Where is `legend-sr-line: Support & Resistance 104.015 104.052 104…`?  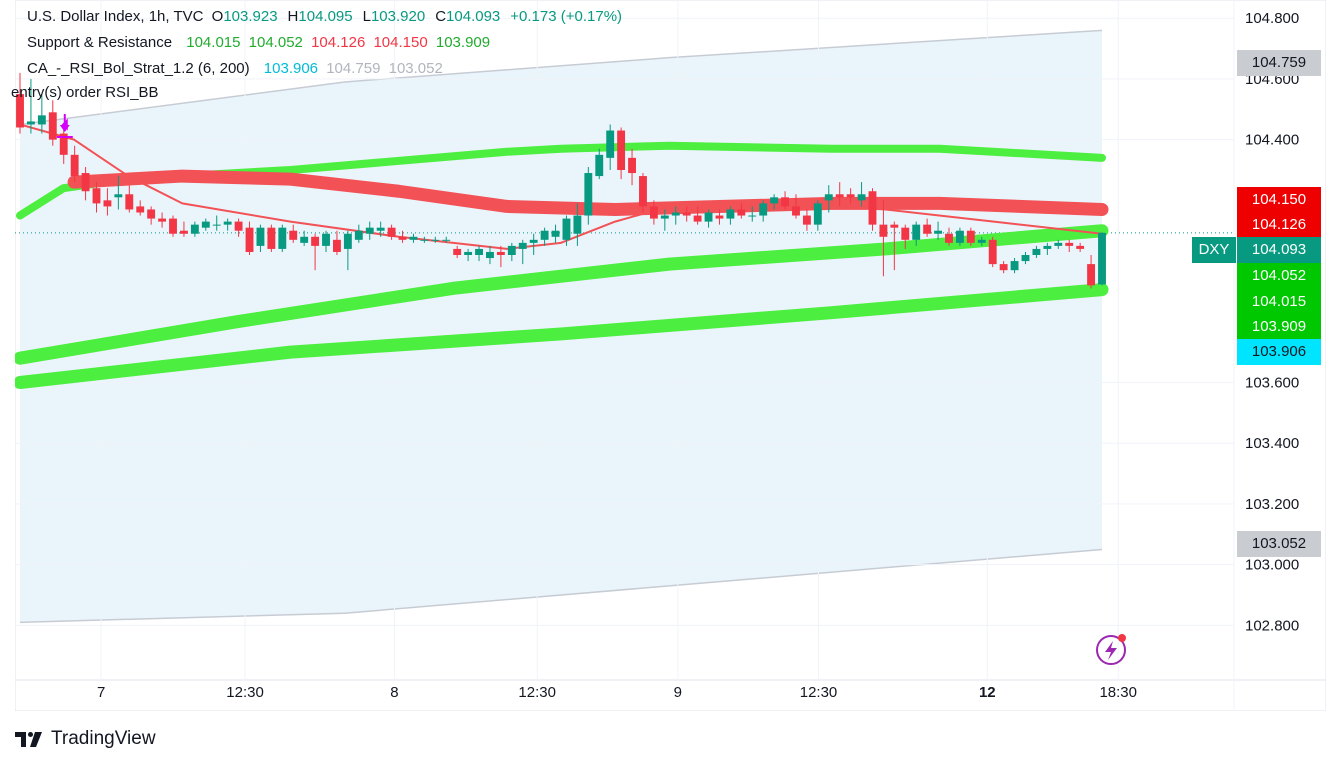
legend-sr-line: Support & Resistance 104.015 104.052 104… is located at coordinates (260, 43).